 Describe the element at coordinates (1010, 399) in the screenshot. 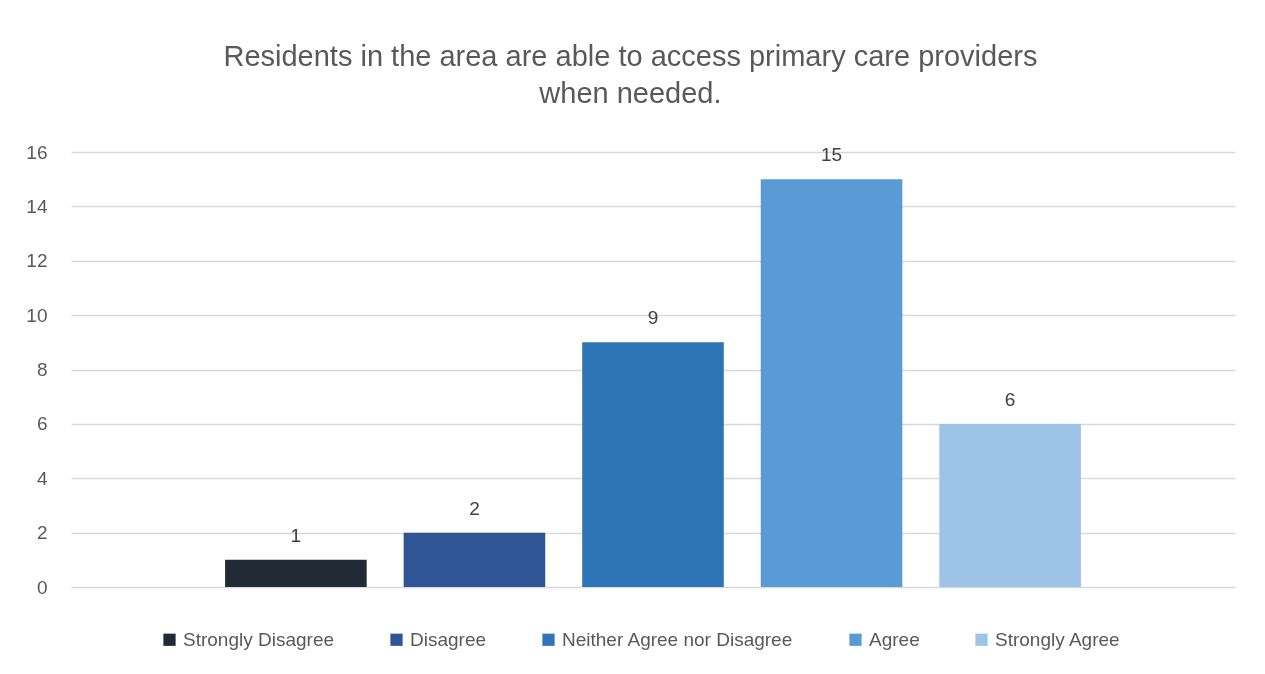

I see `data-label: 6` at that location.